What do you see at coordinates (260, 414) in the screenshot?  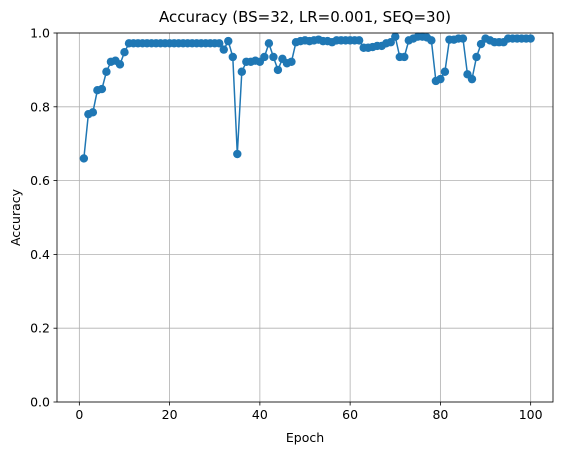 I see `x-tick-label: 40` at bounding box center [260, 414].